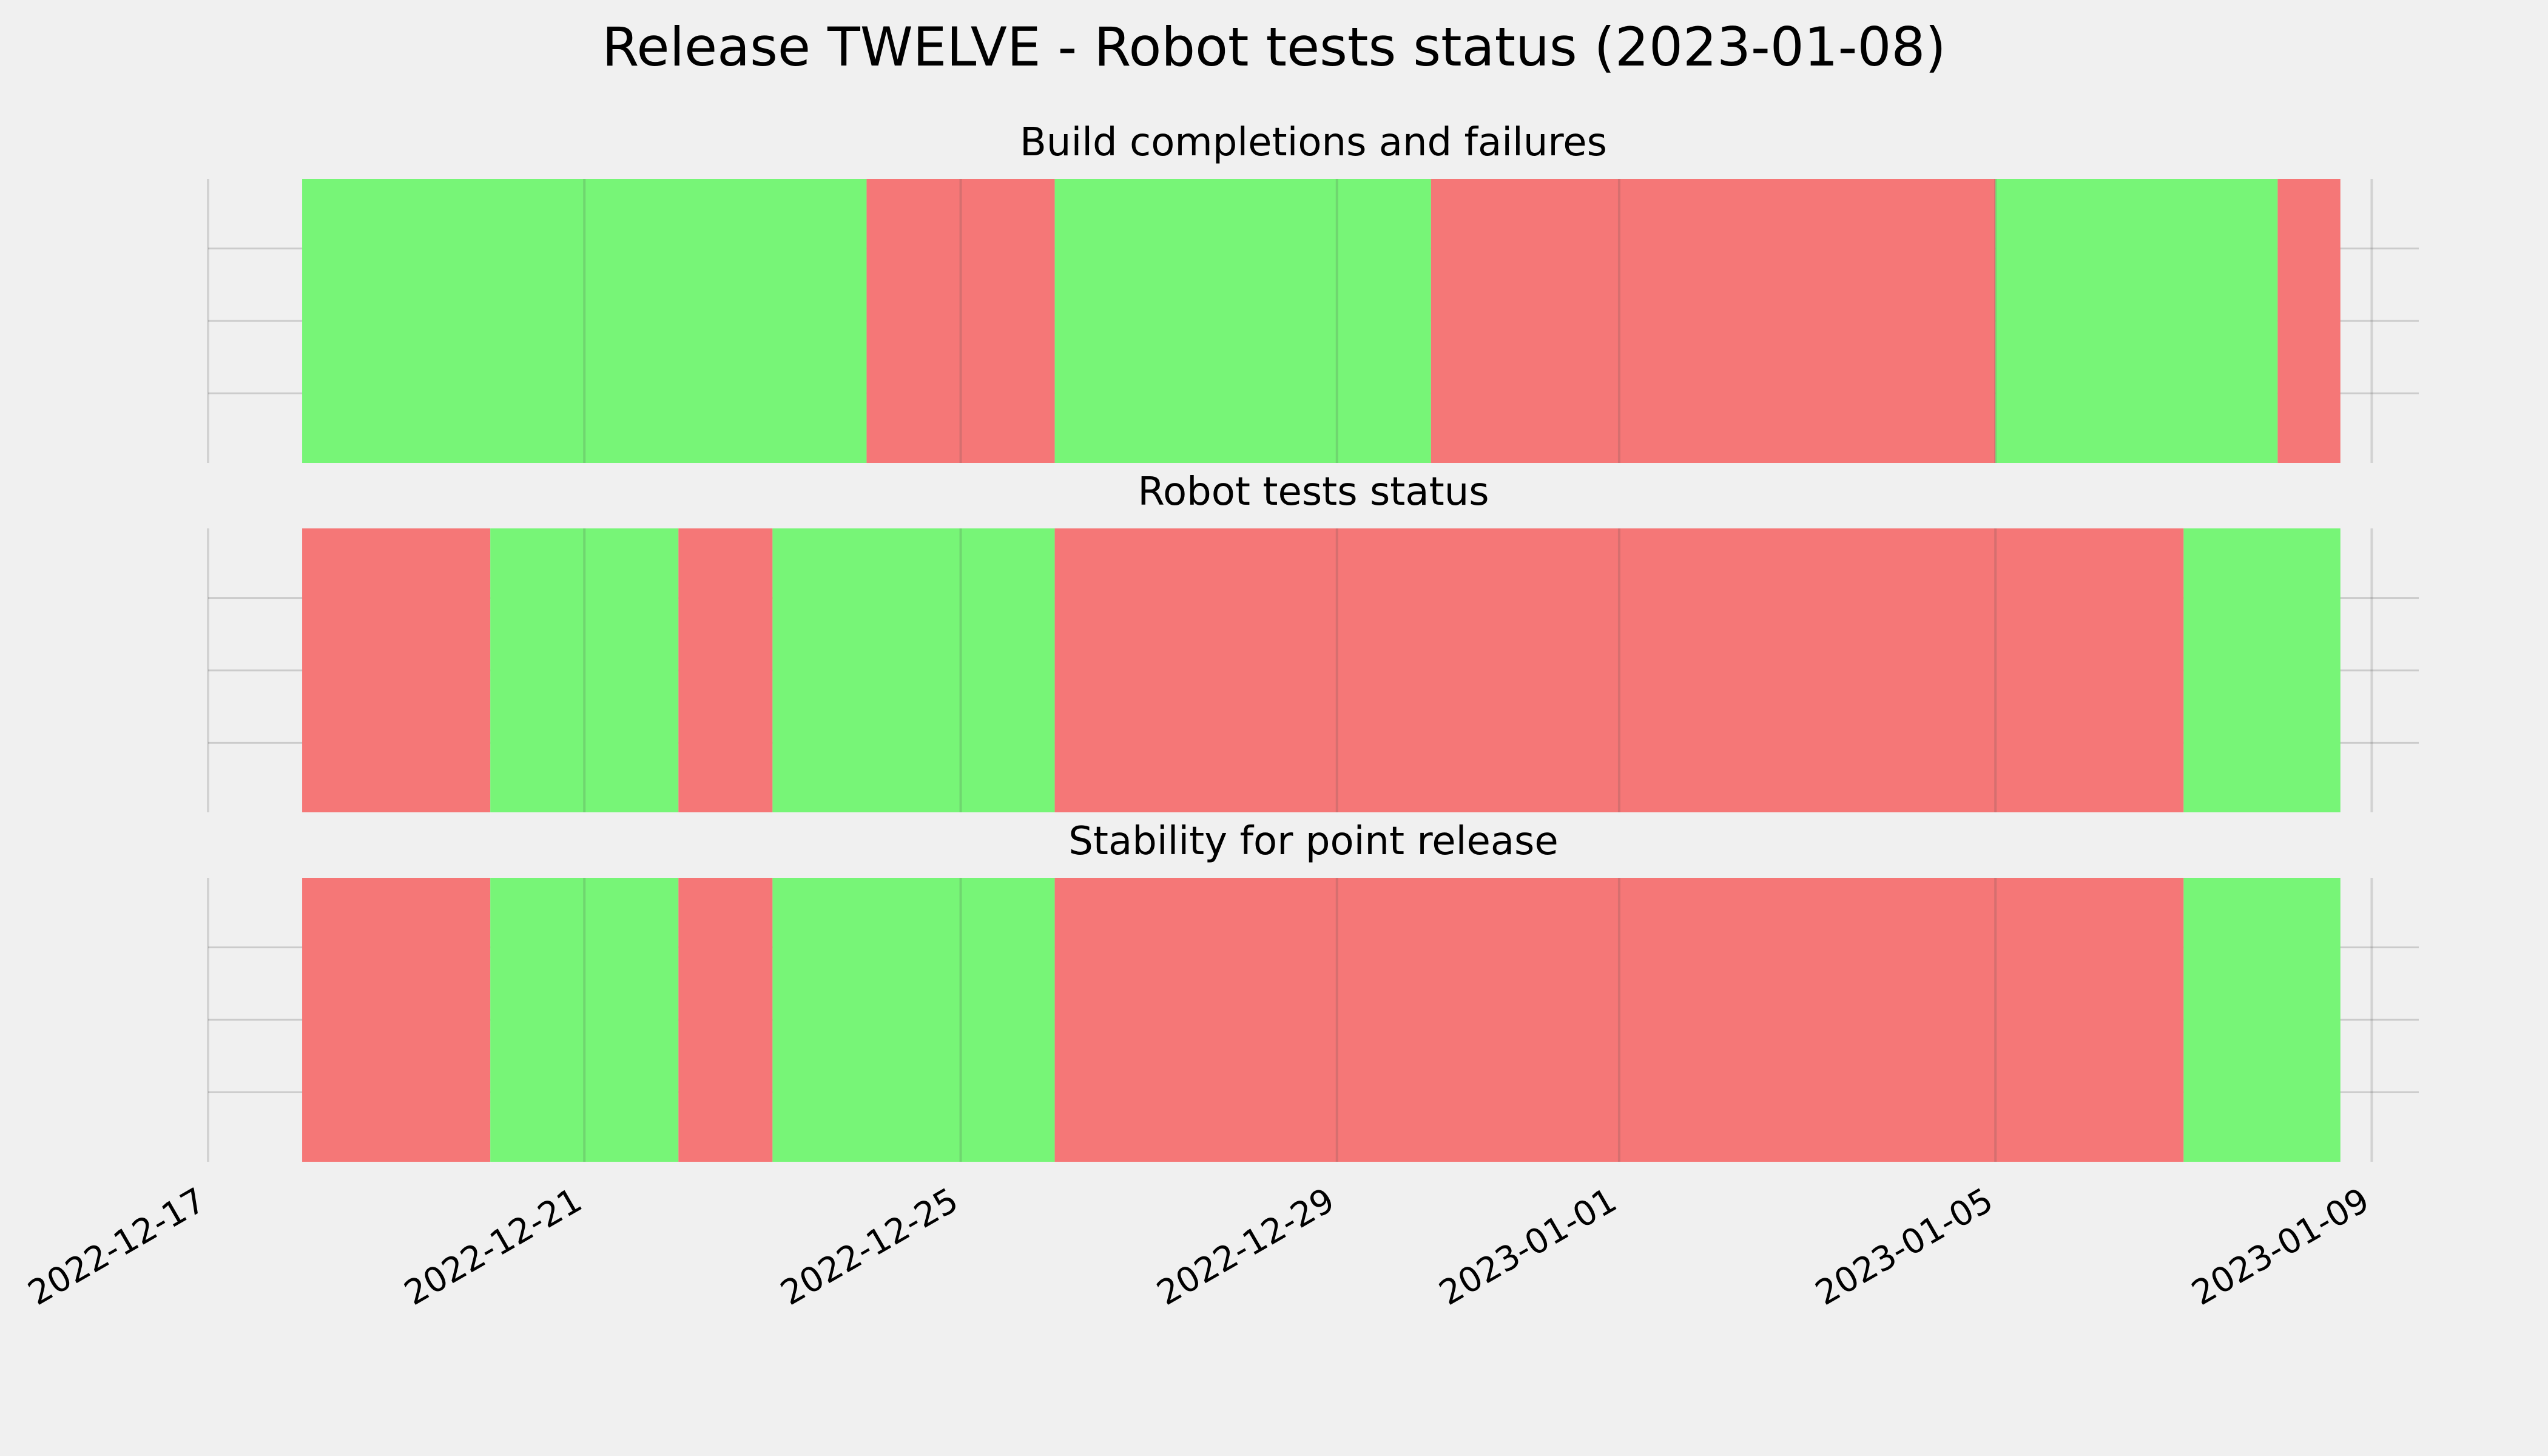  I want to click on panel-3-title: Stability for point release, so click(1313, 841).